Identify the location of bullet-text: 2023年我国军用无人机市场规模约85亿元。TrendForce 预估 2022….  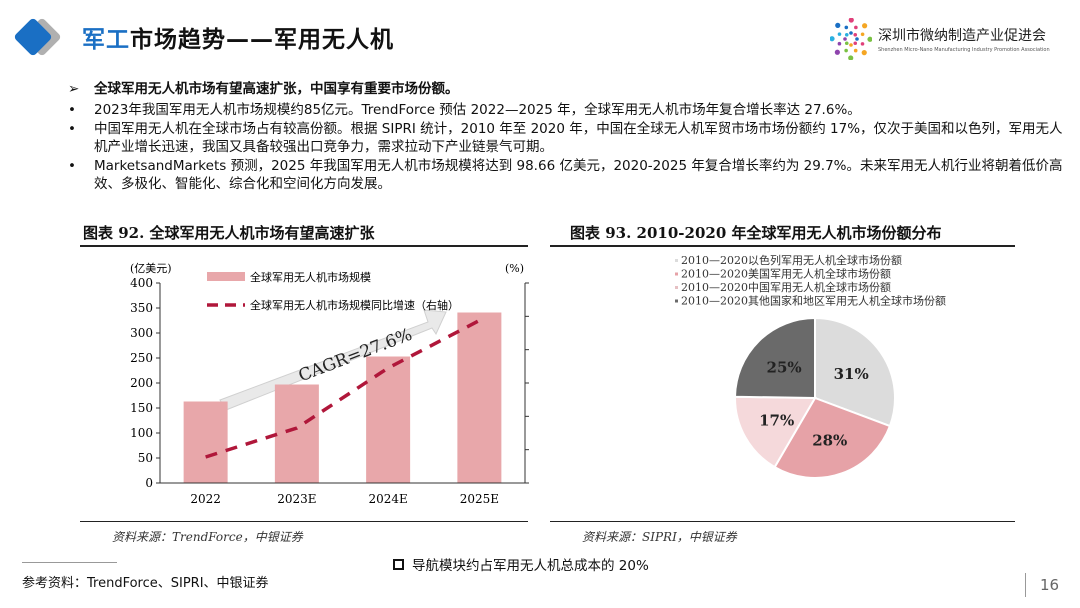
(477, 110).